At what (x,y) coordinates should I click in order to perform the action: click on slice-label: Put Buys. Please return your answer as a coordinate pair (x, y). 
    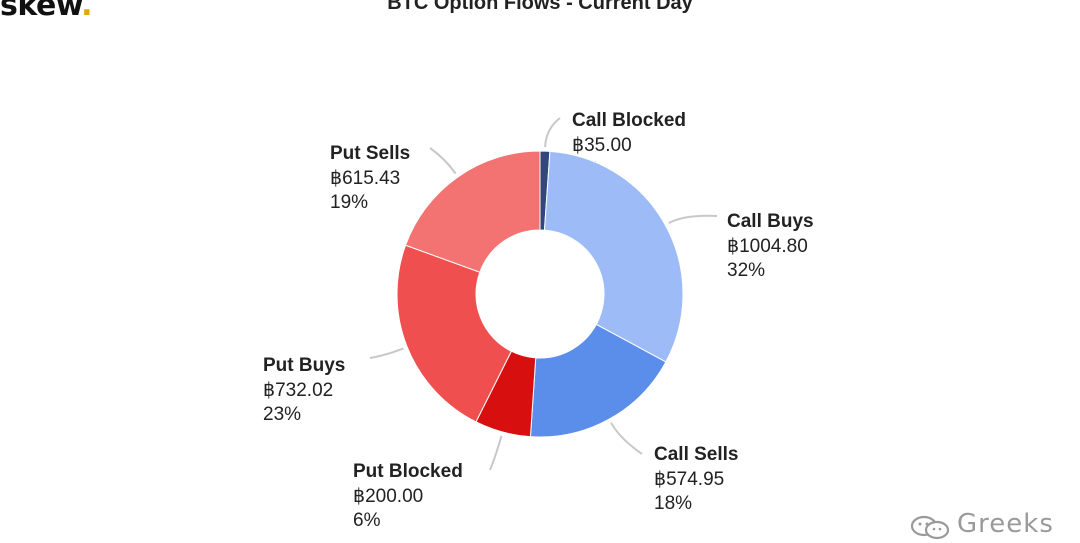
    Looking at the image, I should click on (304, 365).